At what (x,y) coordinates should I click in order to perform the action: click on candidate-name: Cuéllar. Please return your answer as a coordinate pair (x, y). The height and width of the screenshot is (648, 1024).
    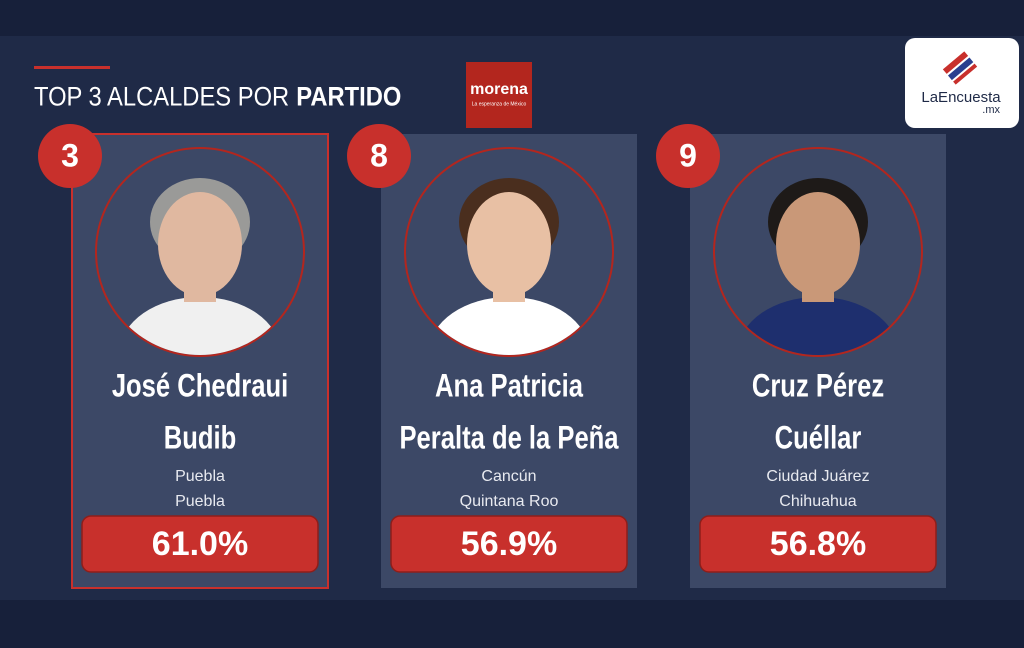
    Looking at the image, I should click on (818, 438).